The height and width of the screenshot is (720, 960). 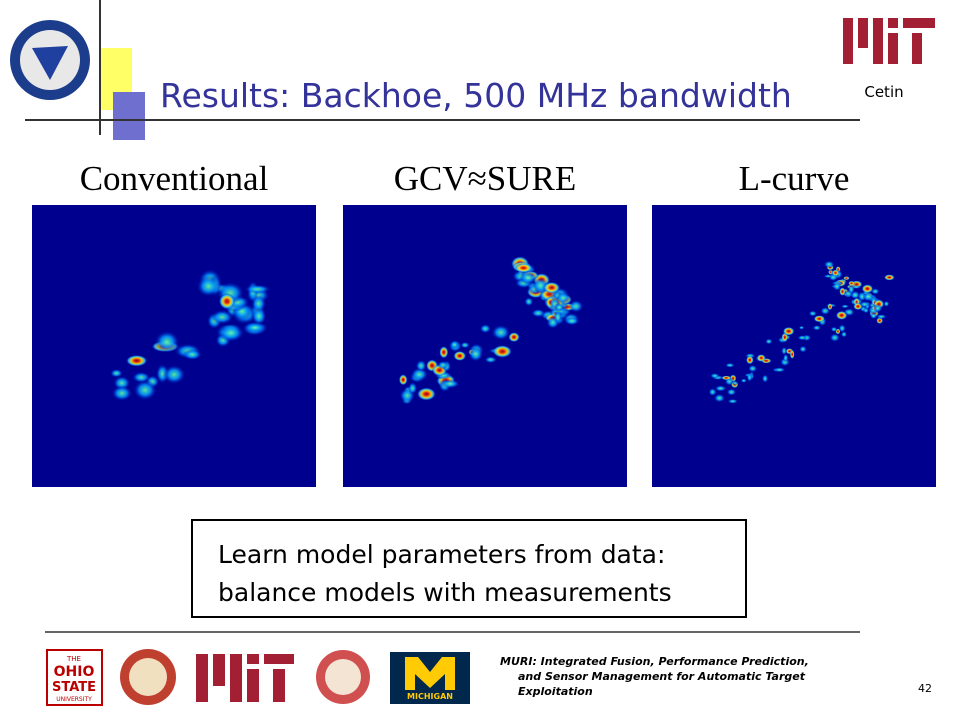 What do you see at coordinates (476, 95) in the screenshot?
I see `slide-title: Results: Backhoe, 500 MHz bandwidth` at bounding box center [476, 95].